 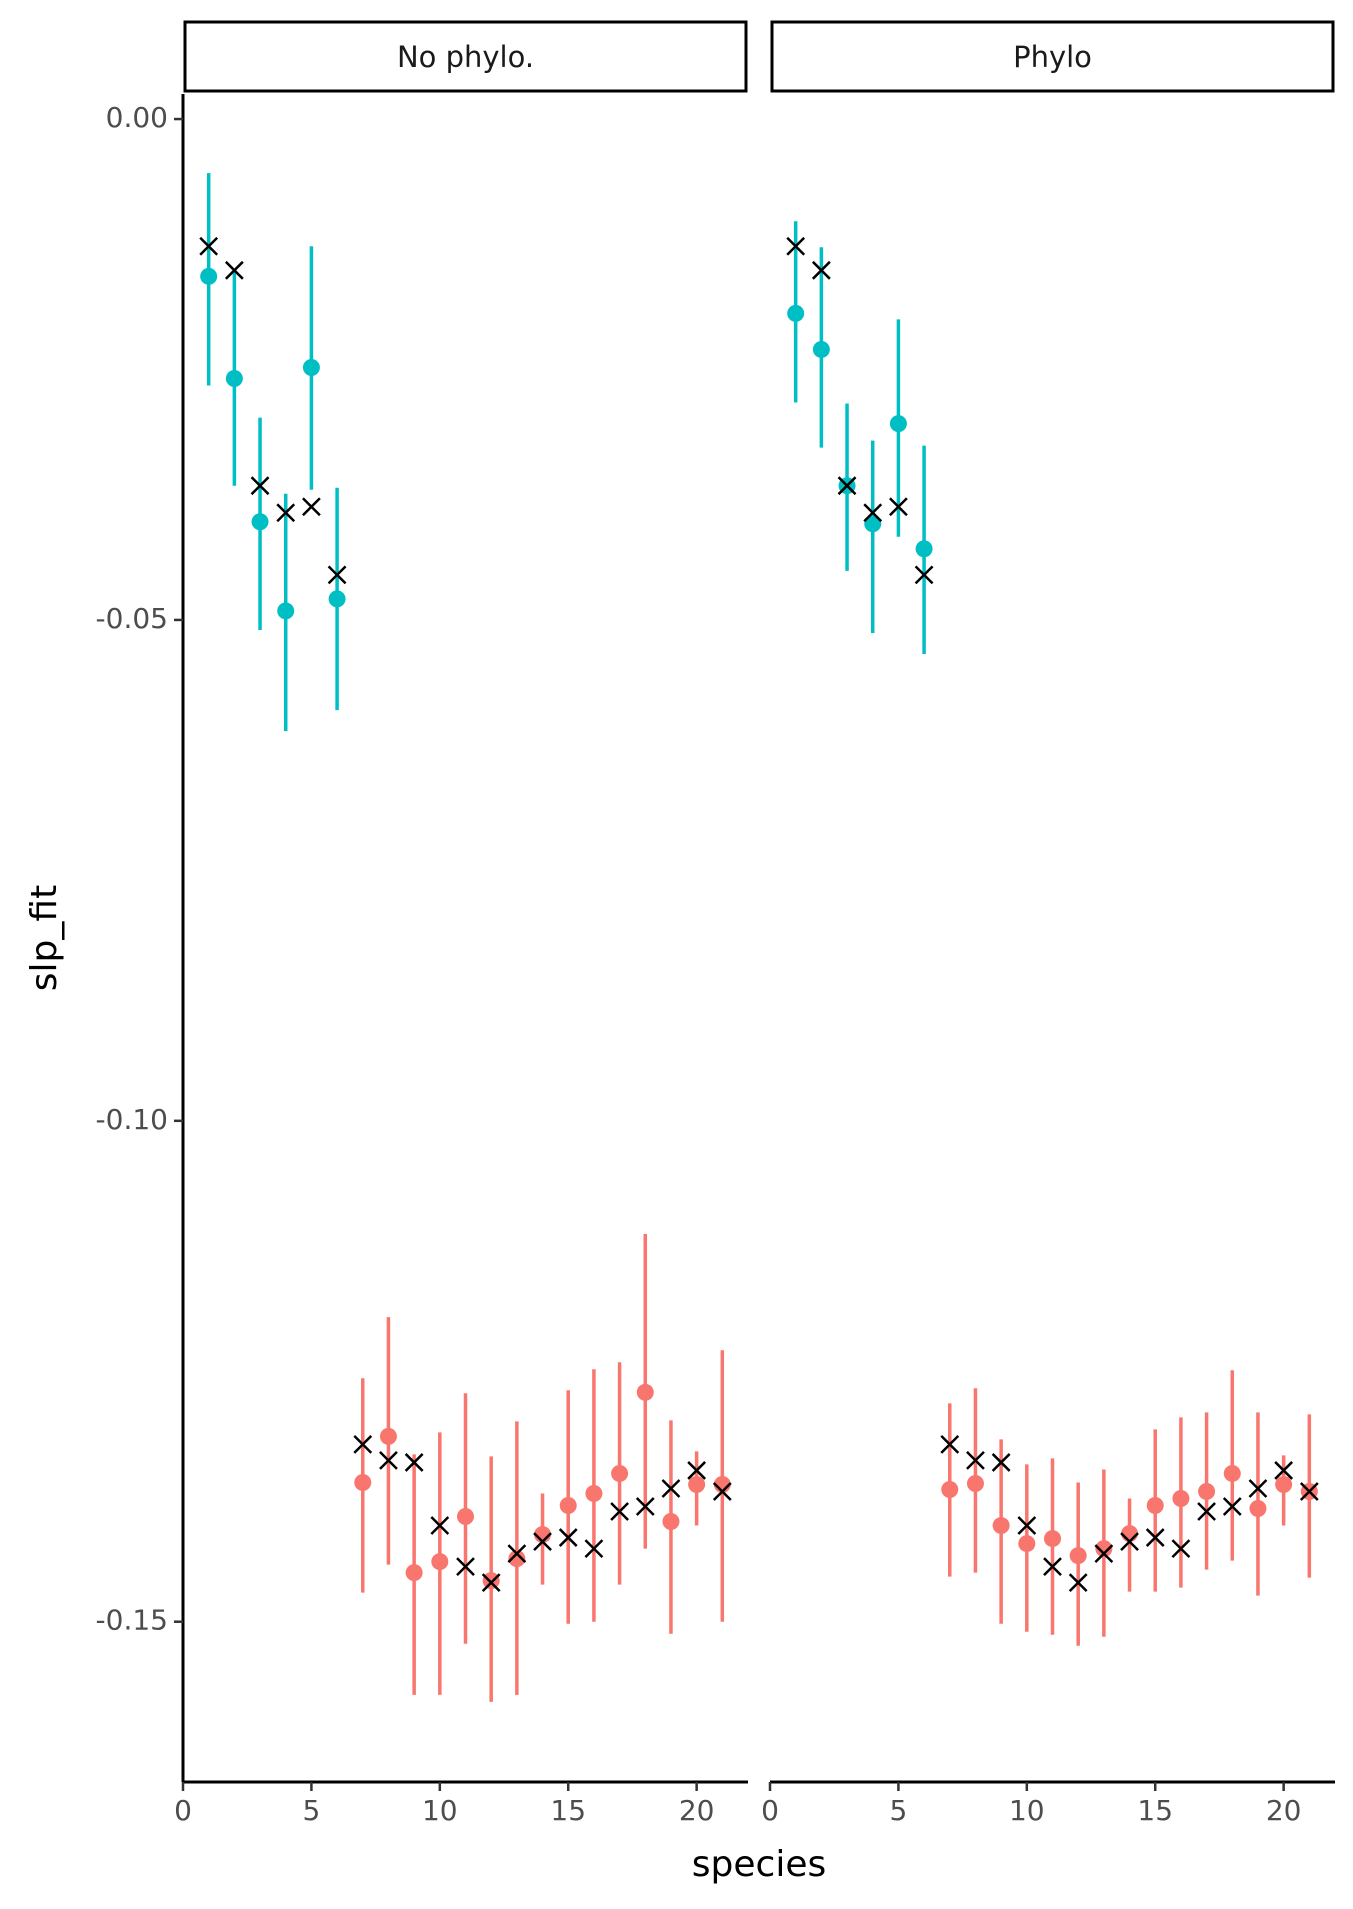 I want to click on y-axis-title: slp_fit, so click(x=44, y=938).